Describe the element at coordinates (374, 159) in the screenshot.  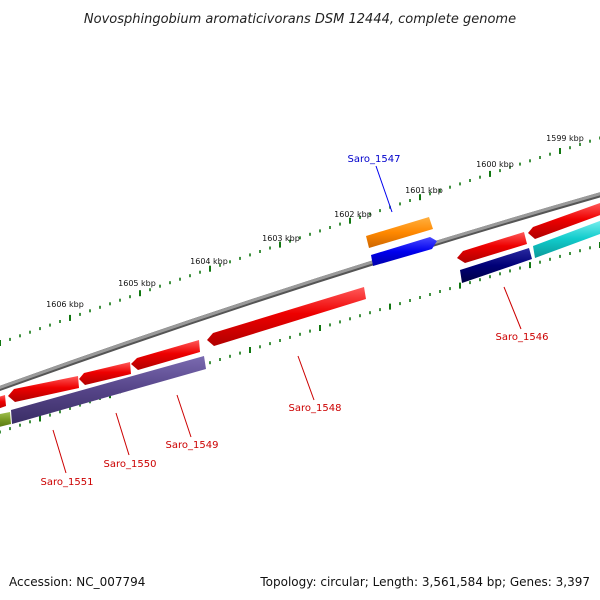
I see `gene-label-saro-1547: Saro_1547` at that location.